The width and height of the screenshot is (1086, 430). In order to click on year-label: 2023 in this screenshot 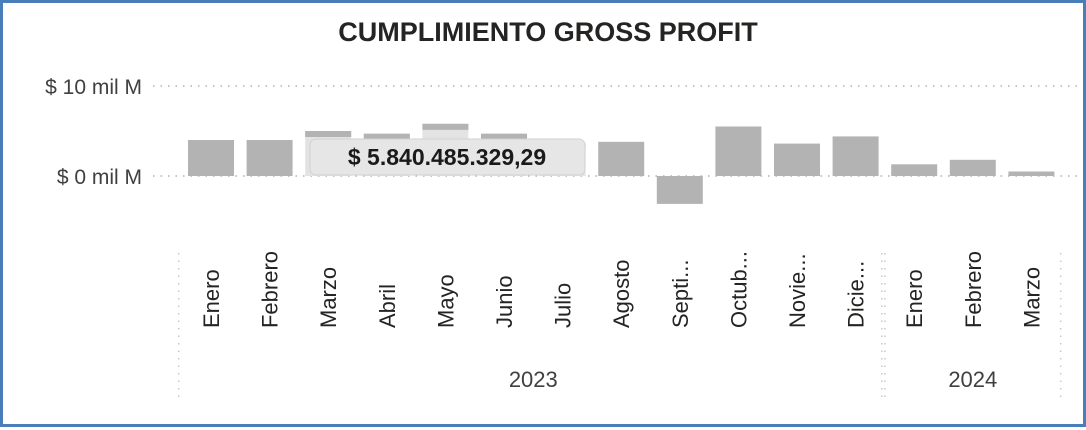, I will do `click(533, 379)`.